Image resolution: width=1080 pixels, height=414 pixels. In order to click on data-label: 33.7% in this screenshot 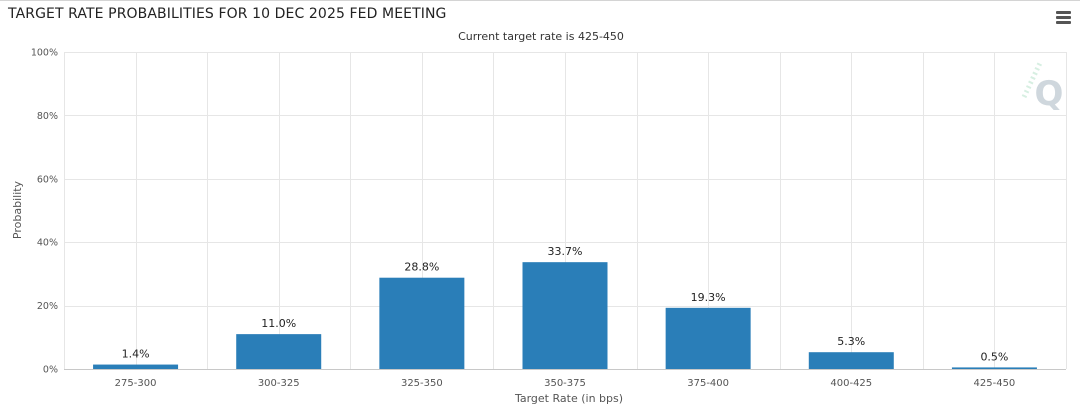, I will do `click(565, 251)`.